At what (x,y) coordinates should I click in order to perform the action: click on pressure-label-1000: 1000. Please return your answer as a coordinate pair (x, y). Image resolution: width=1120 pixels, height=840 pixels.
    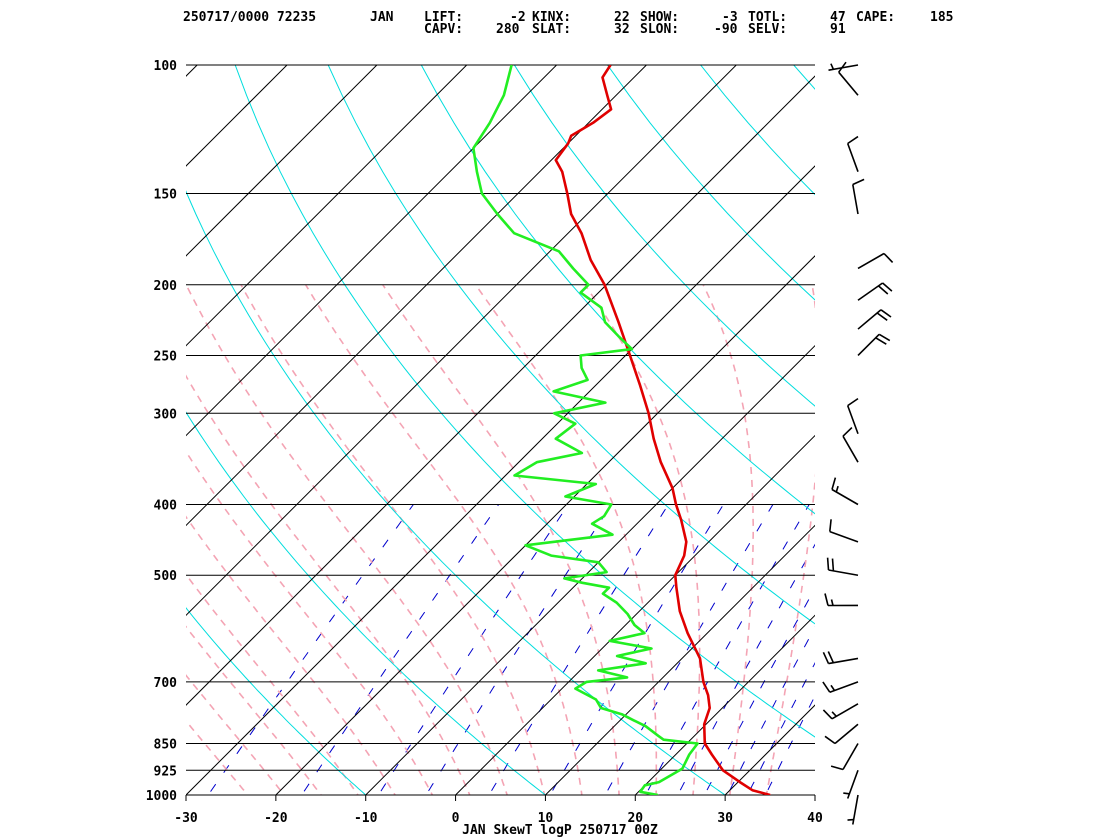
    Looking at the image, I should click on (161, 796).